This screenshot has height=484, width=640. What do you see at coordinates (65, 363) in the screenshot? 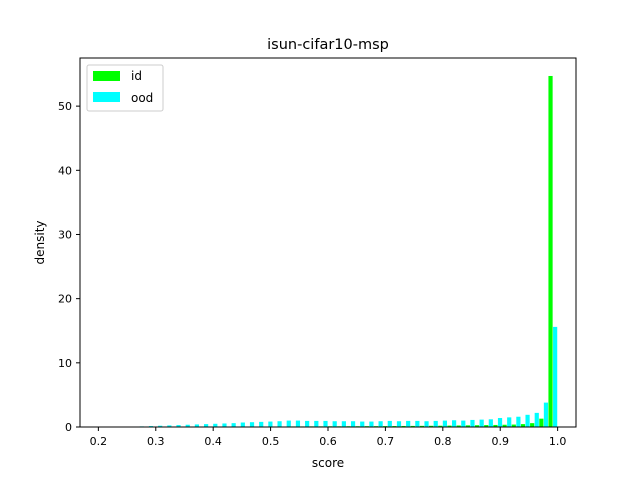
I see `y-tick-label: 10` at bounding box center [65, 363].